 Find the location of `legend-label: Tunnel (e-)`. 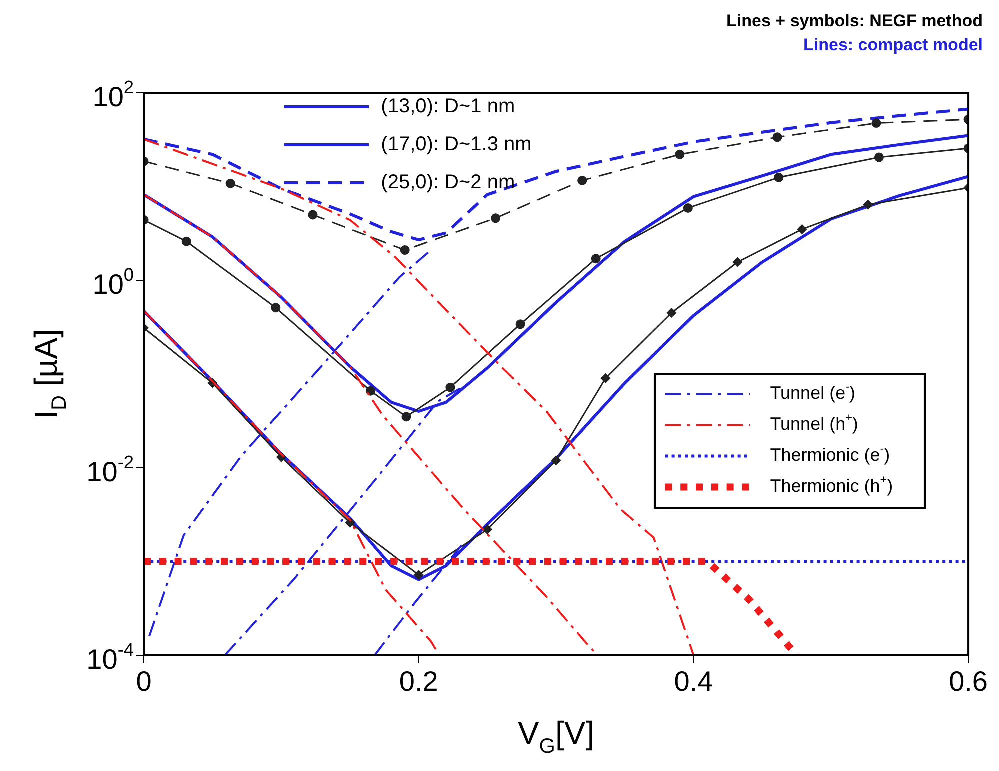

legend-label: Tunnel (e-) is located at coordinates (813, 392).